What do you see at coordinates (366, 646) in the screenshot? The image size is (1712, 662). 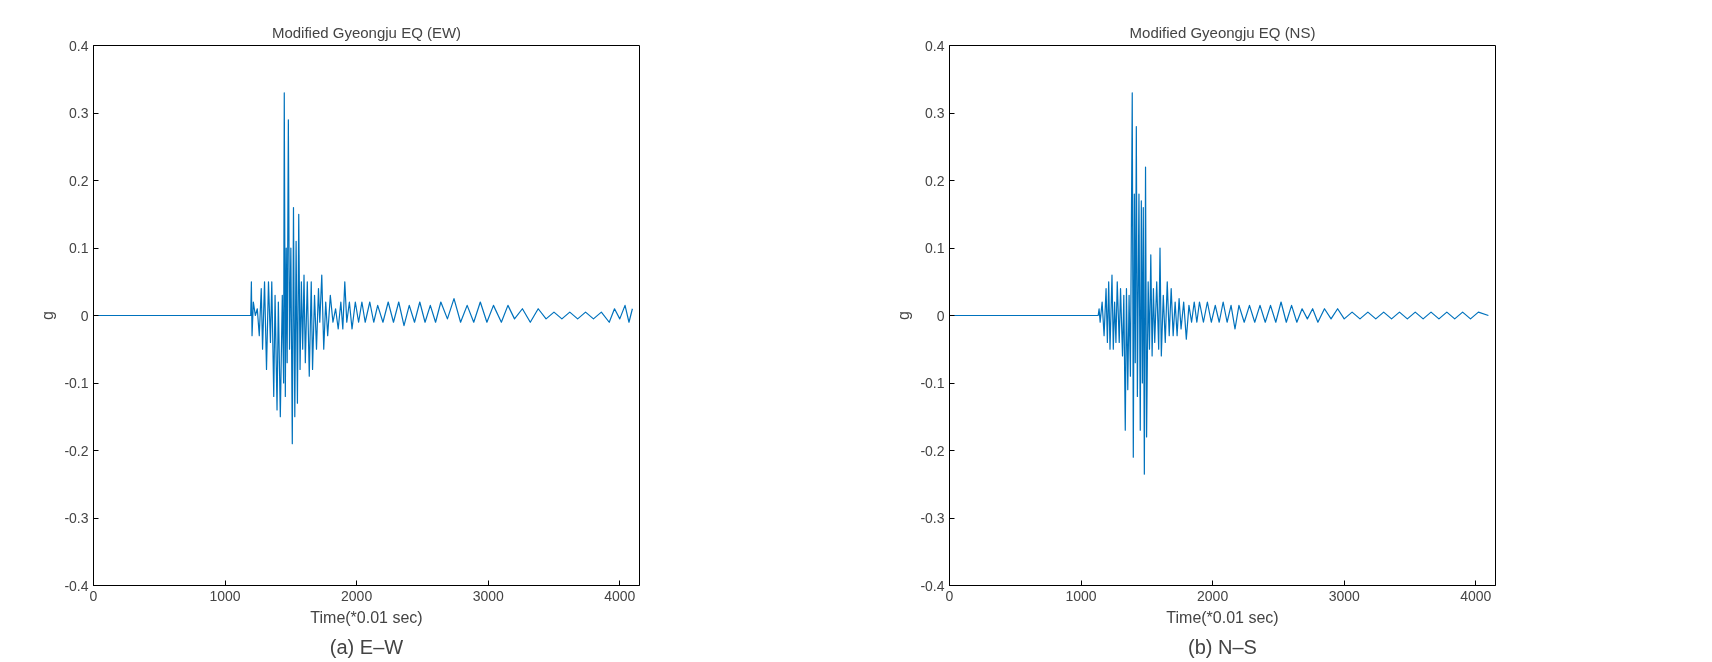 I see `text: (a) E–W` at bounding box center [366, 646].